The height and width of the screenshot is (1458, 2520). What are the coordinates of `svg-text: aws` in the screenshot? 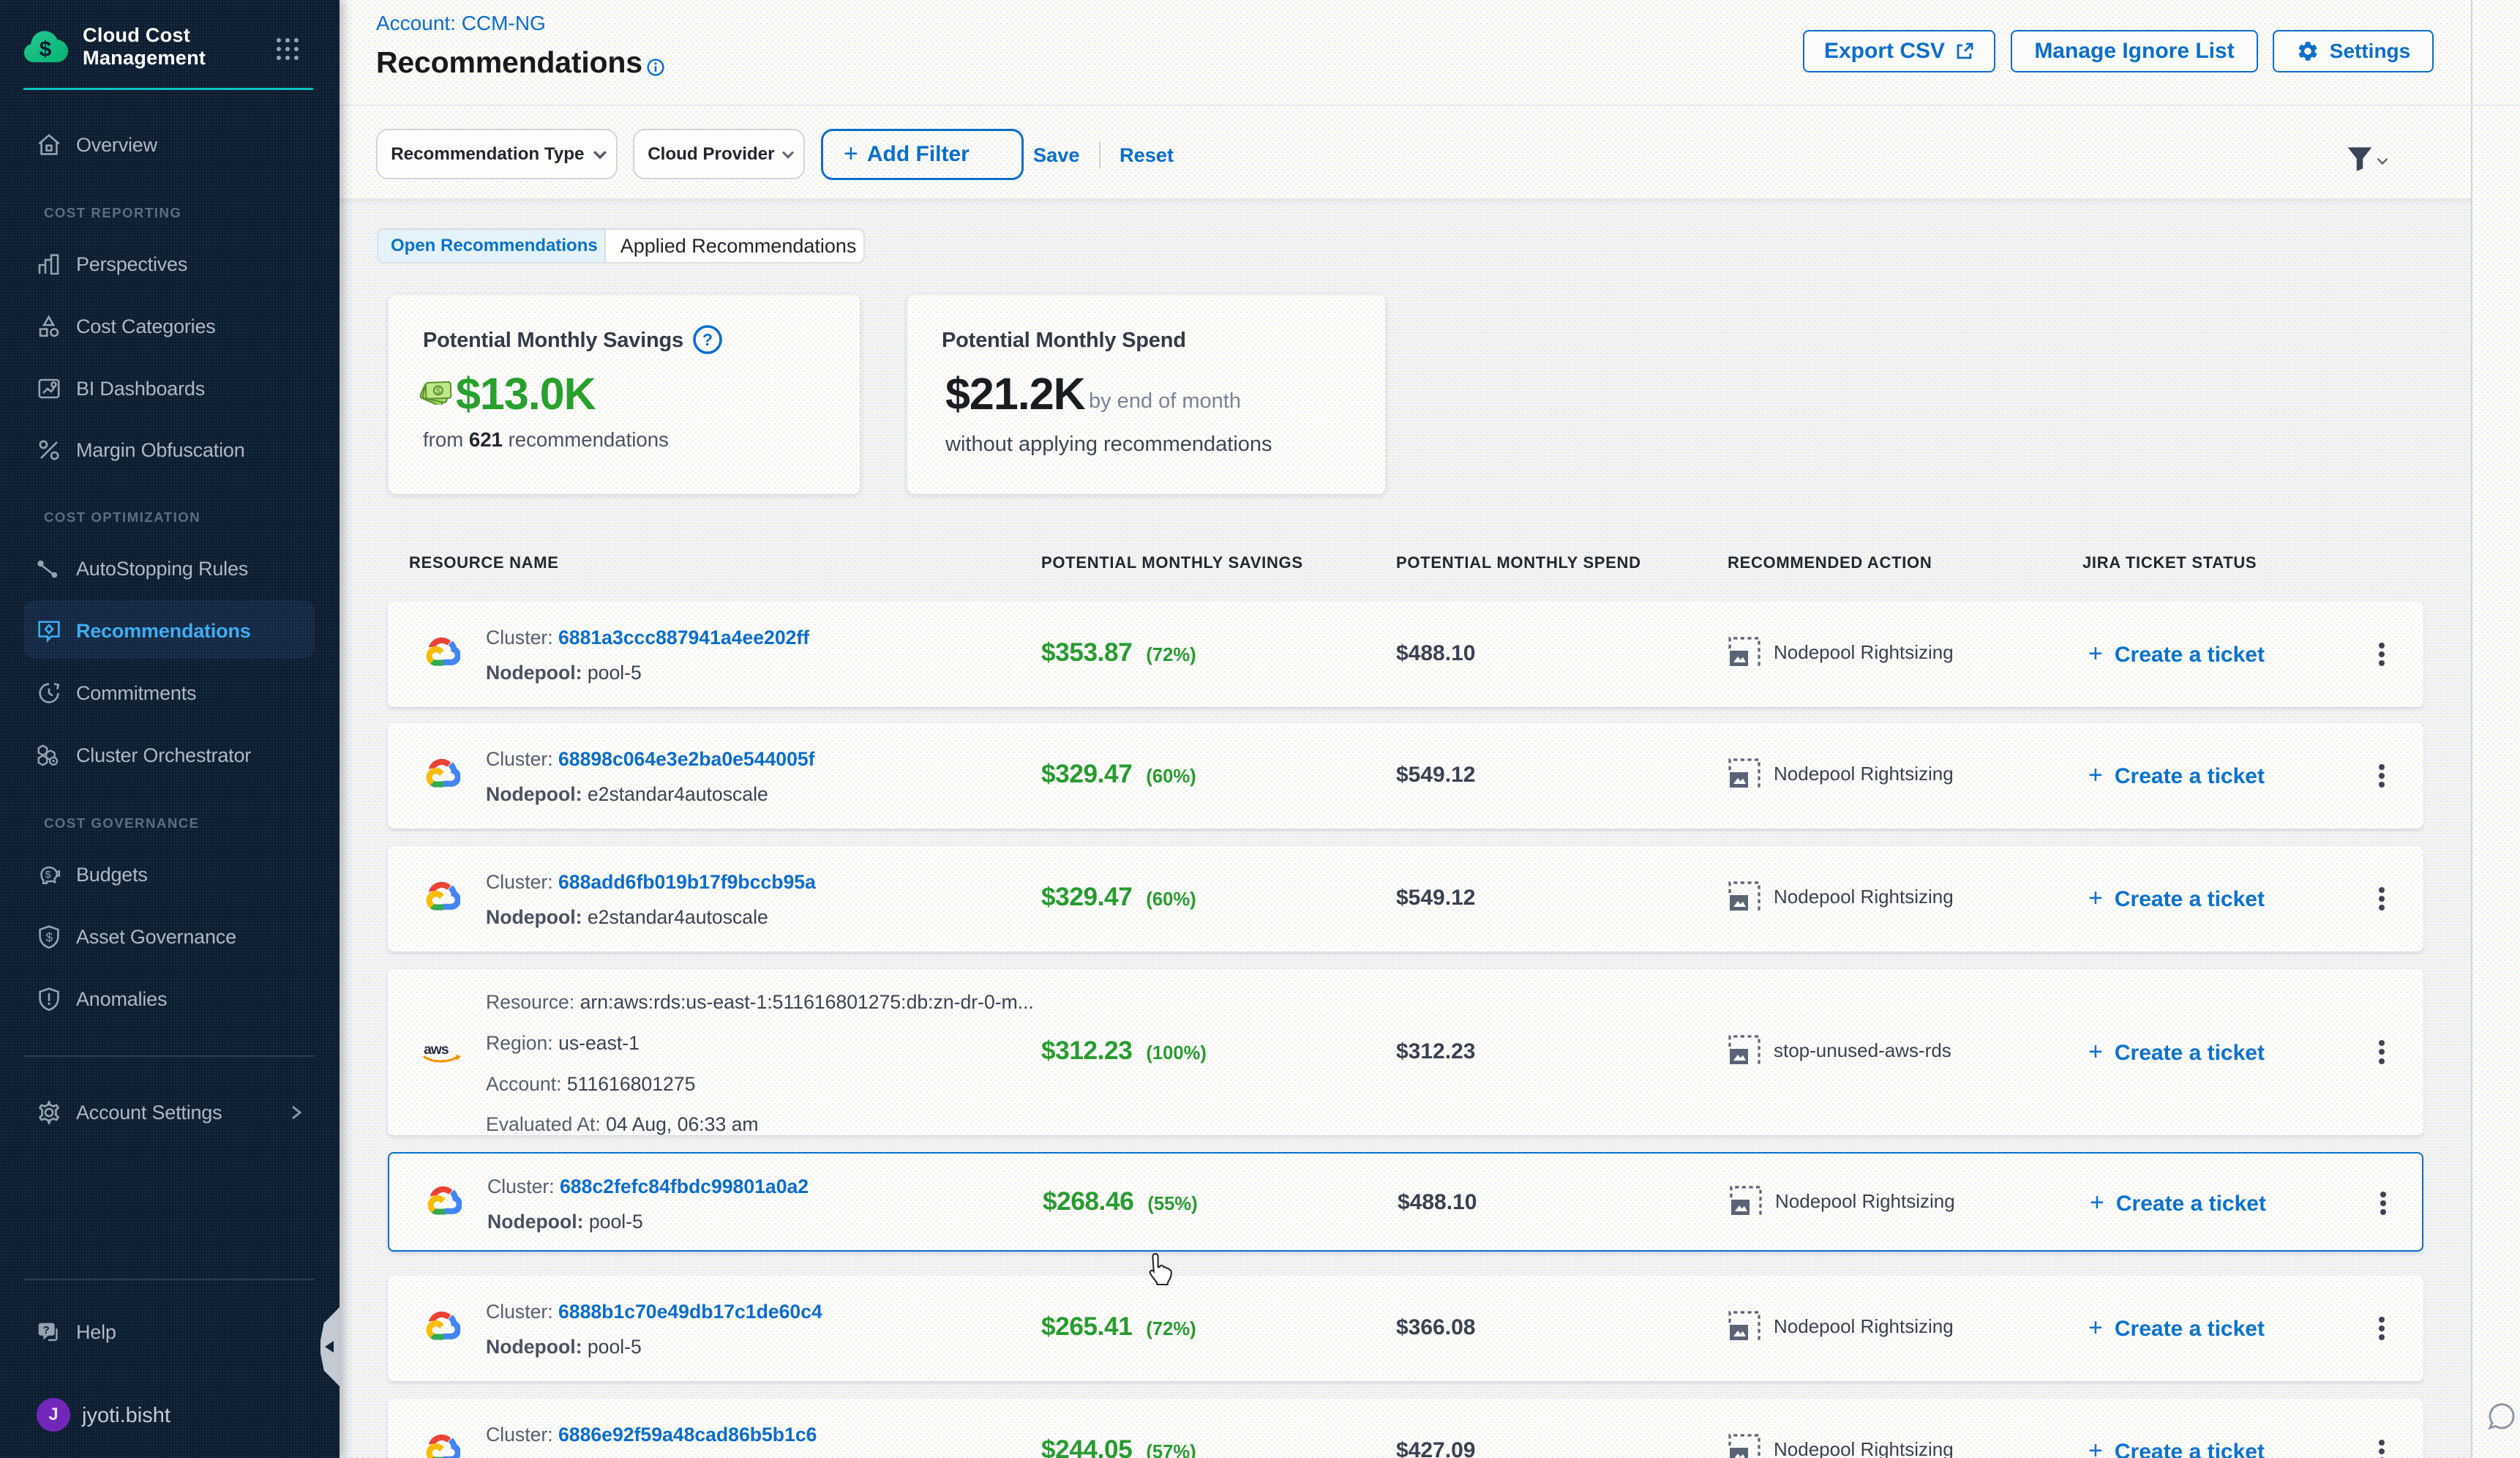 It's located at (437, 1050).